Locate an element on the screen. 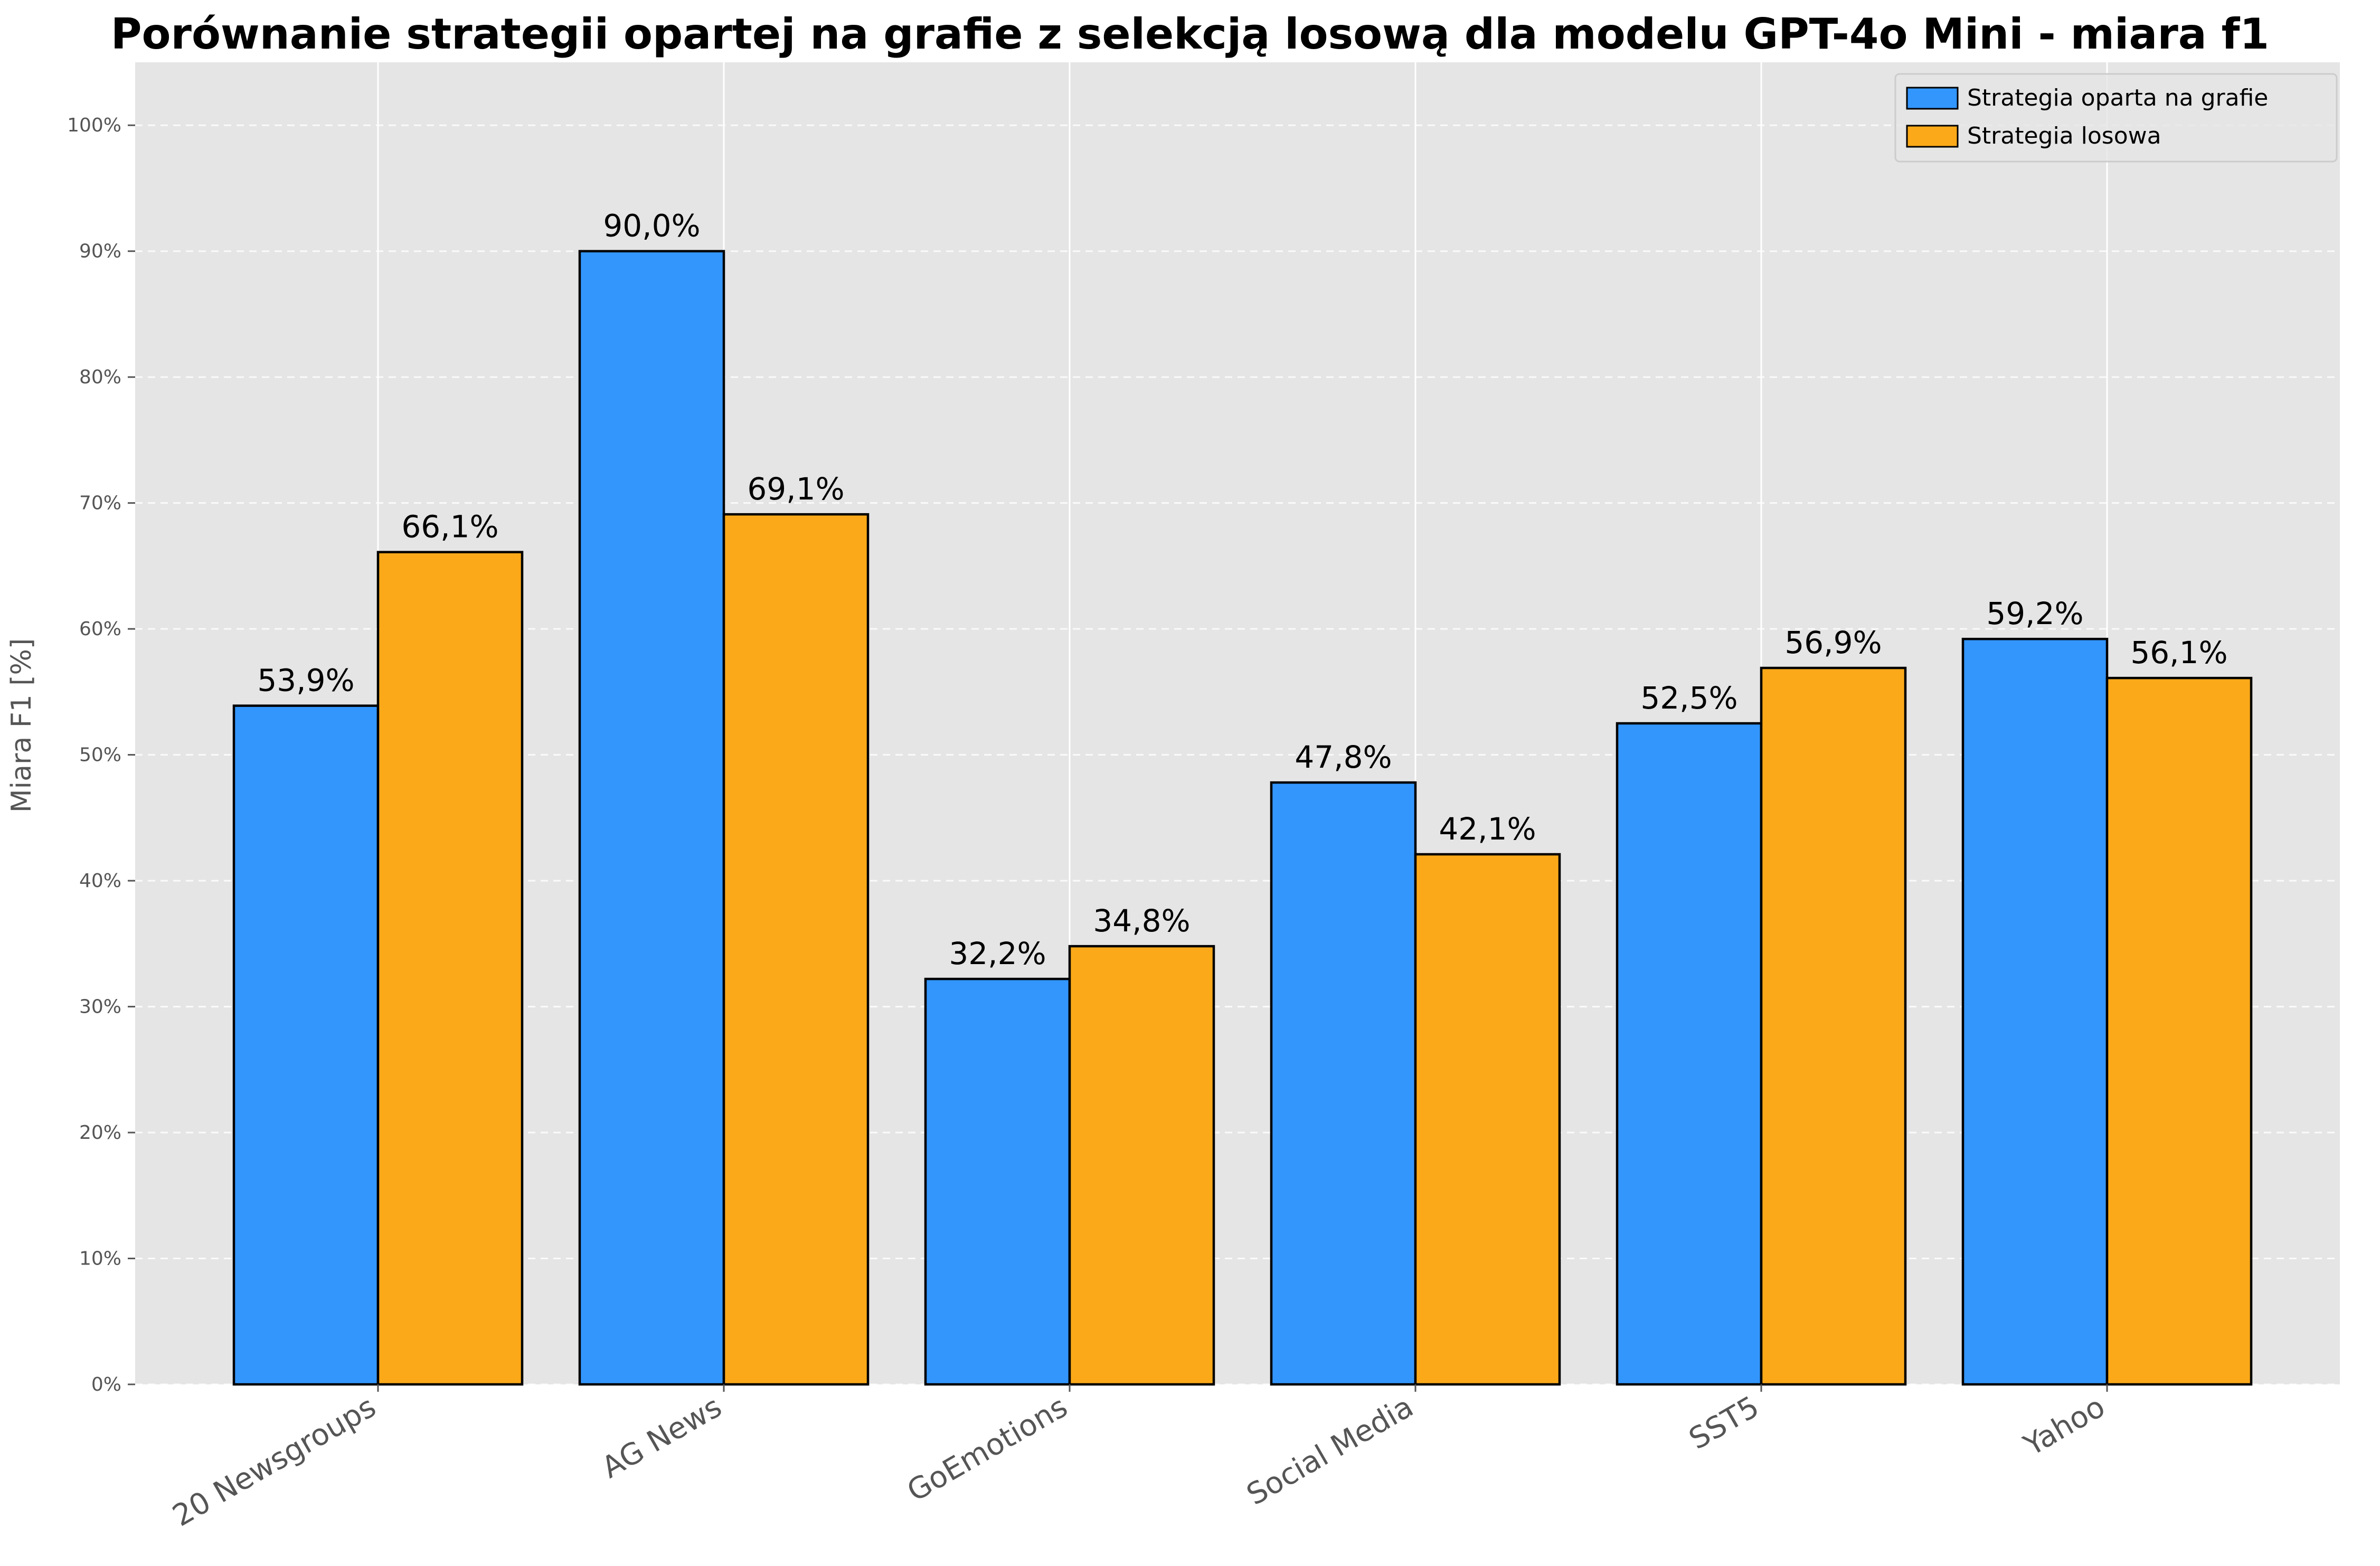 This screenshot has height=1566, width=2380. y-axis-label: Miara F1 [%] is located at coordinates (21, 725).